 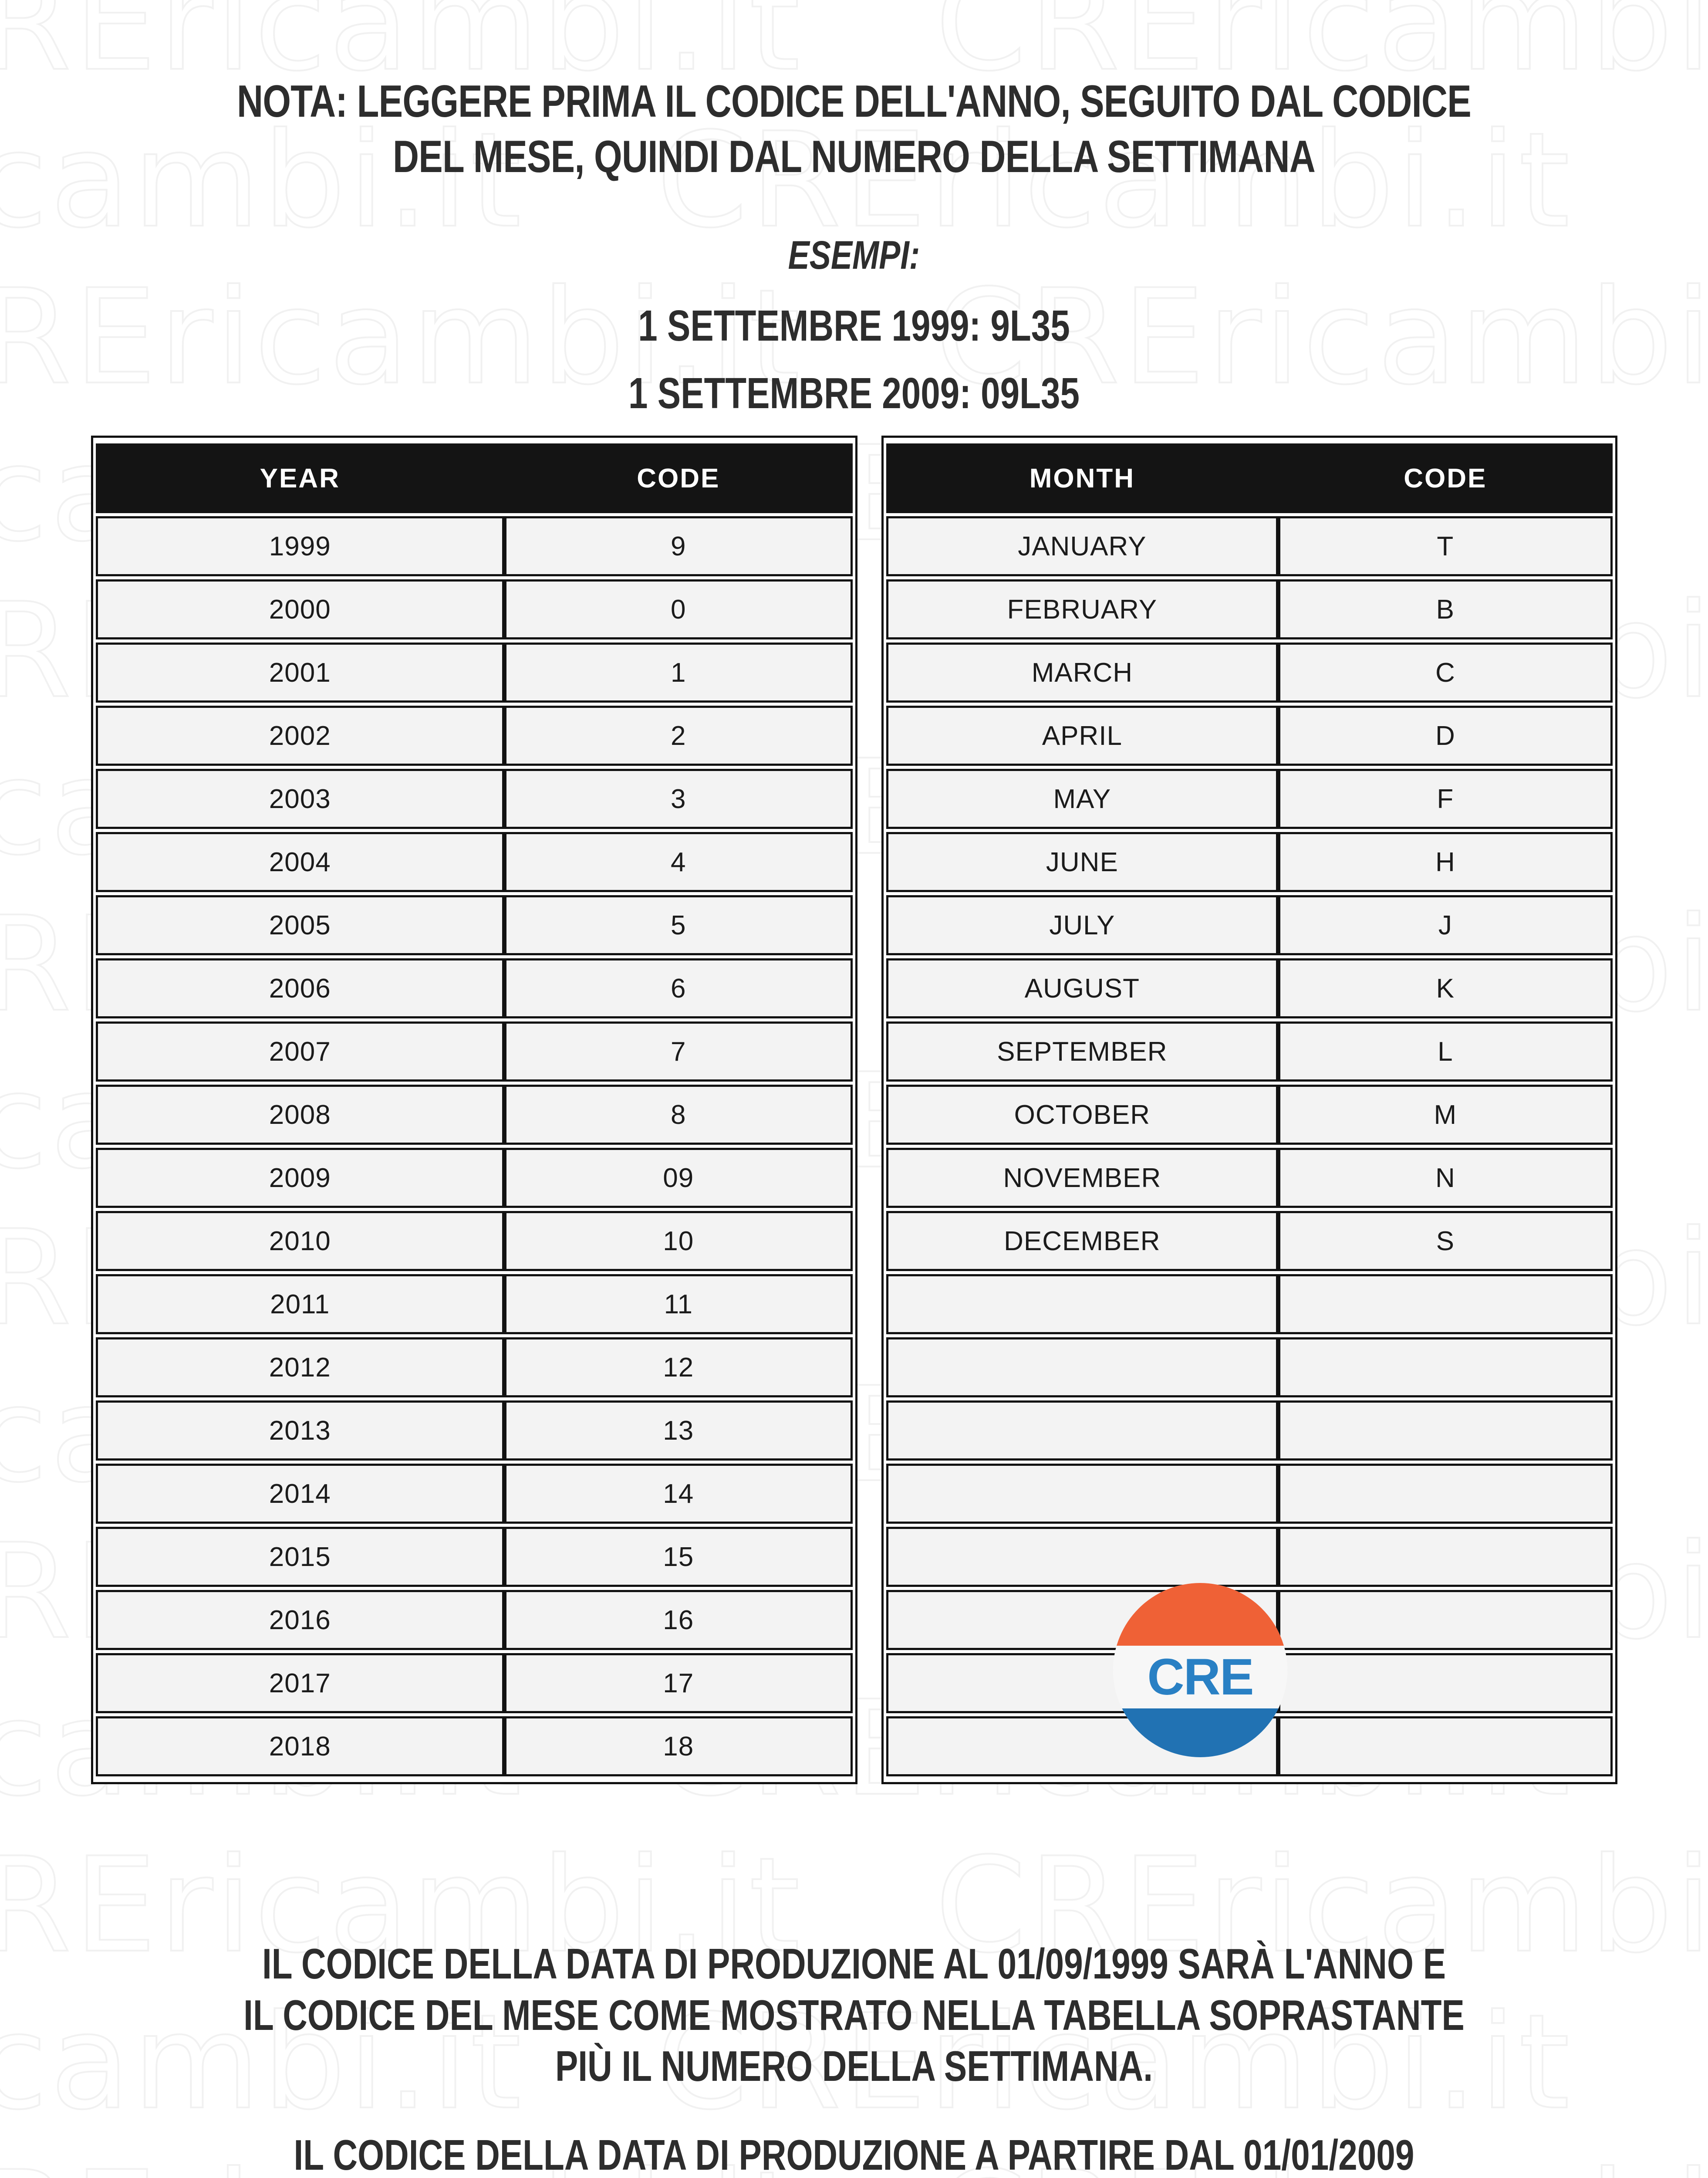 I want to click on footer-p1-line-3: PIÙ IL NUMERO DELLA SETTIMANA., so click(x=854, y=2066).